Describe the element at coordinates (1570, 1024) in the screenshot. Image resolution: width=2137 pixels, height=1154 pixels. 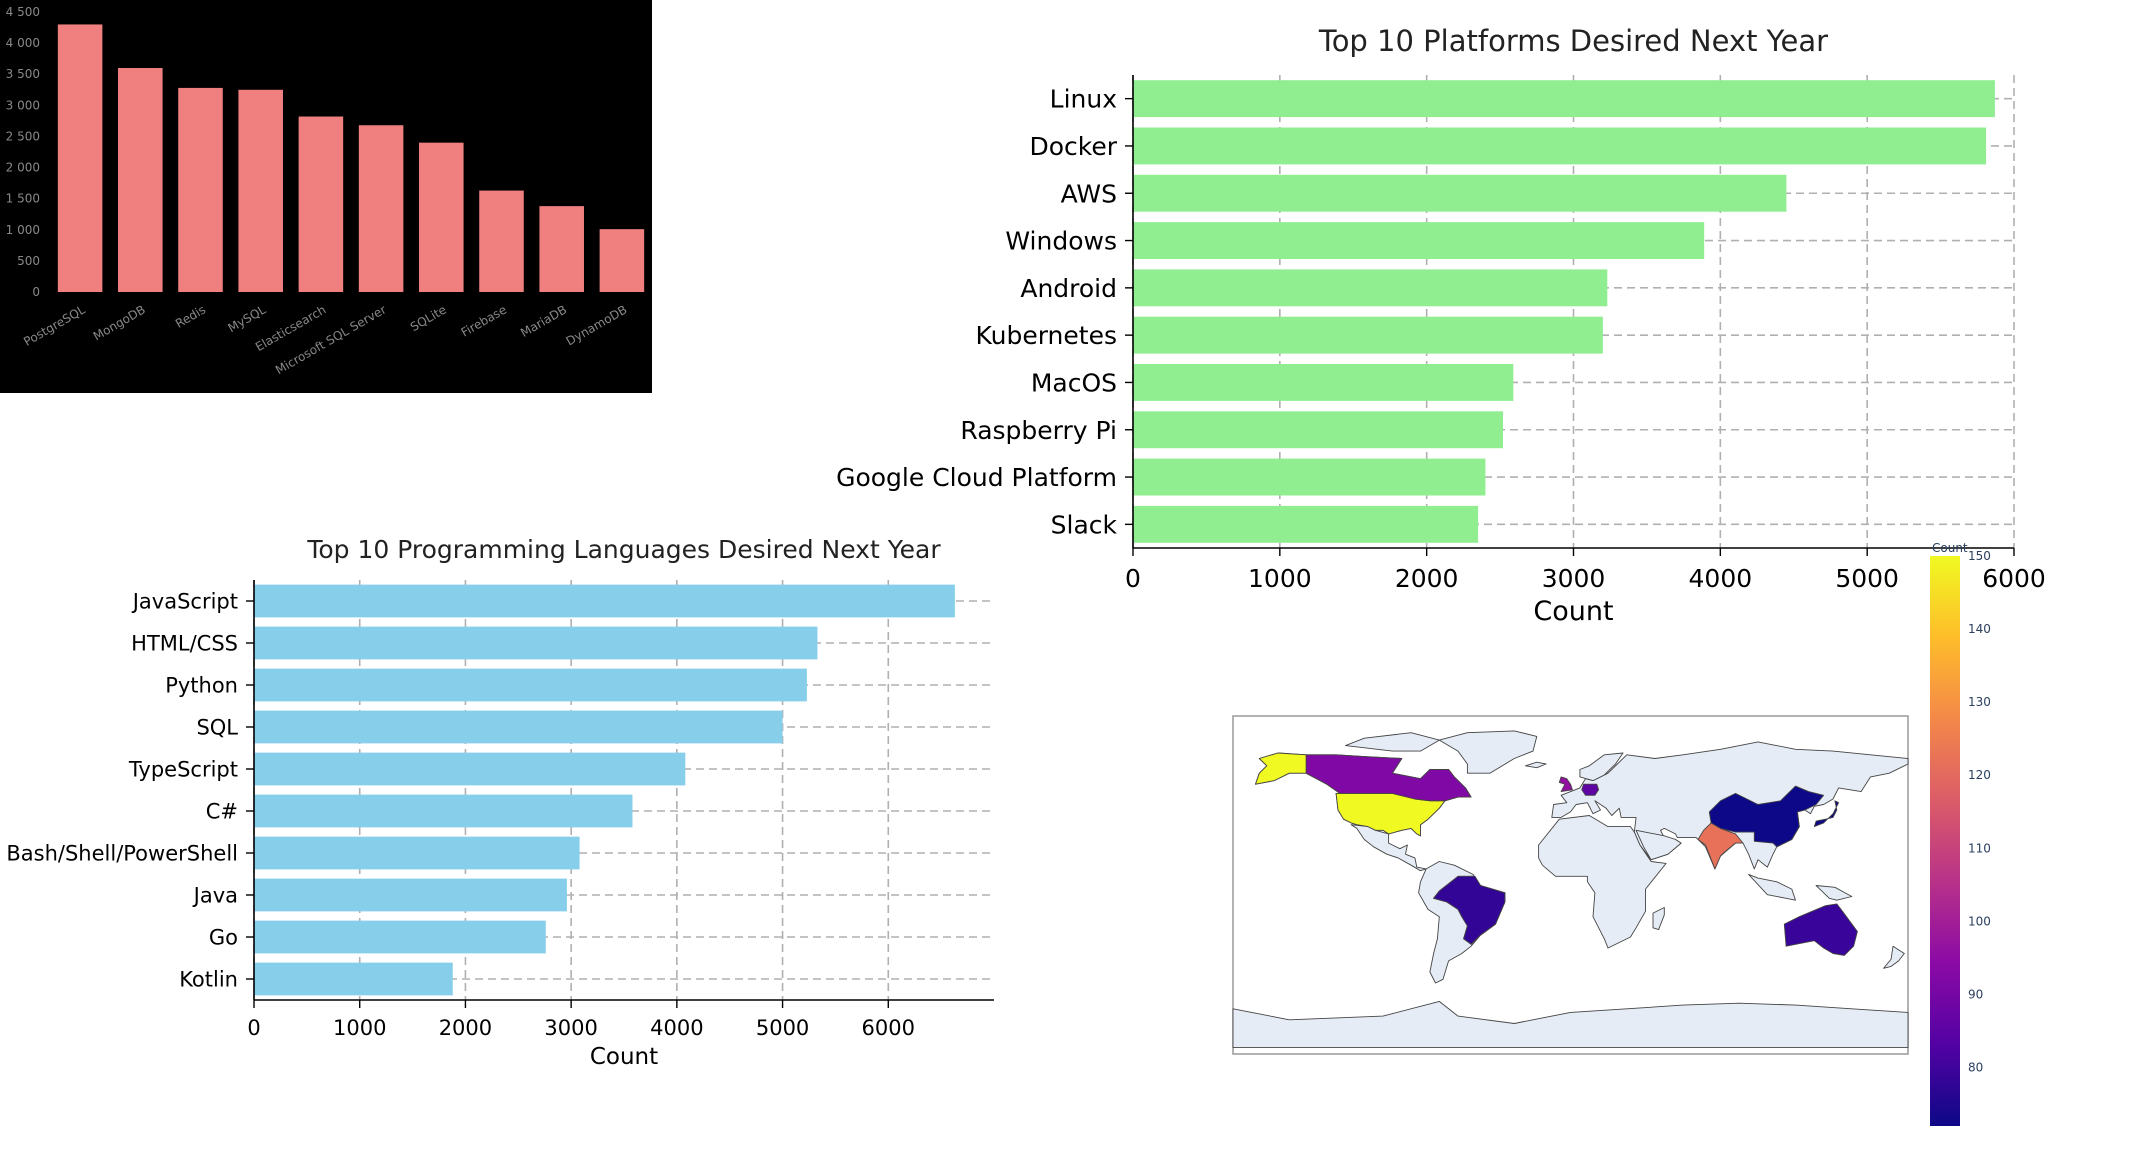
I see `country-antarctica` at that location.